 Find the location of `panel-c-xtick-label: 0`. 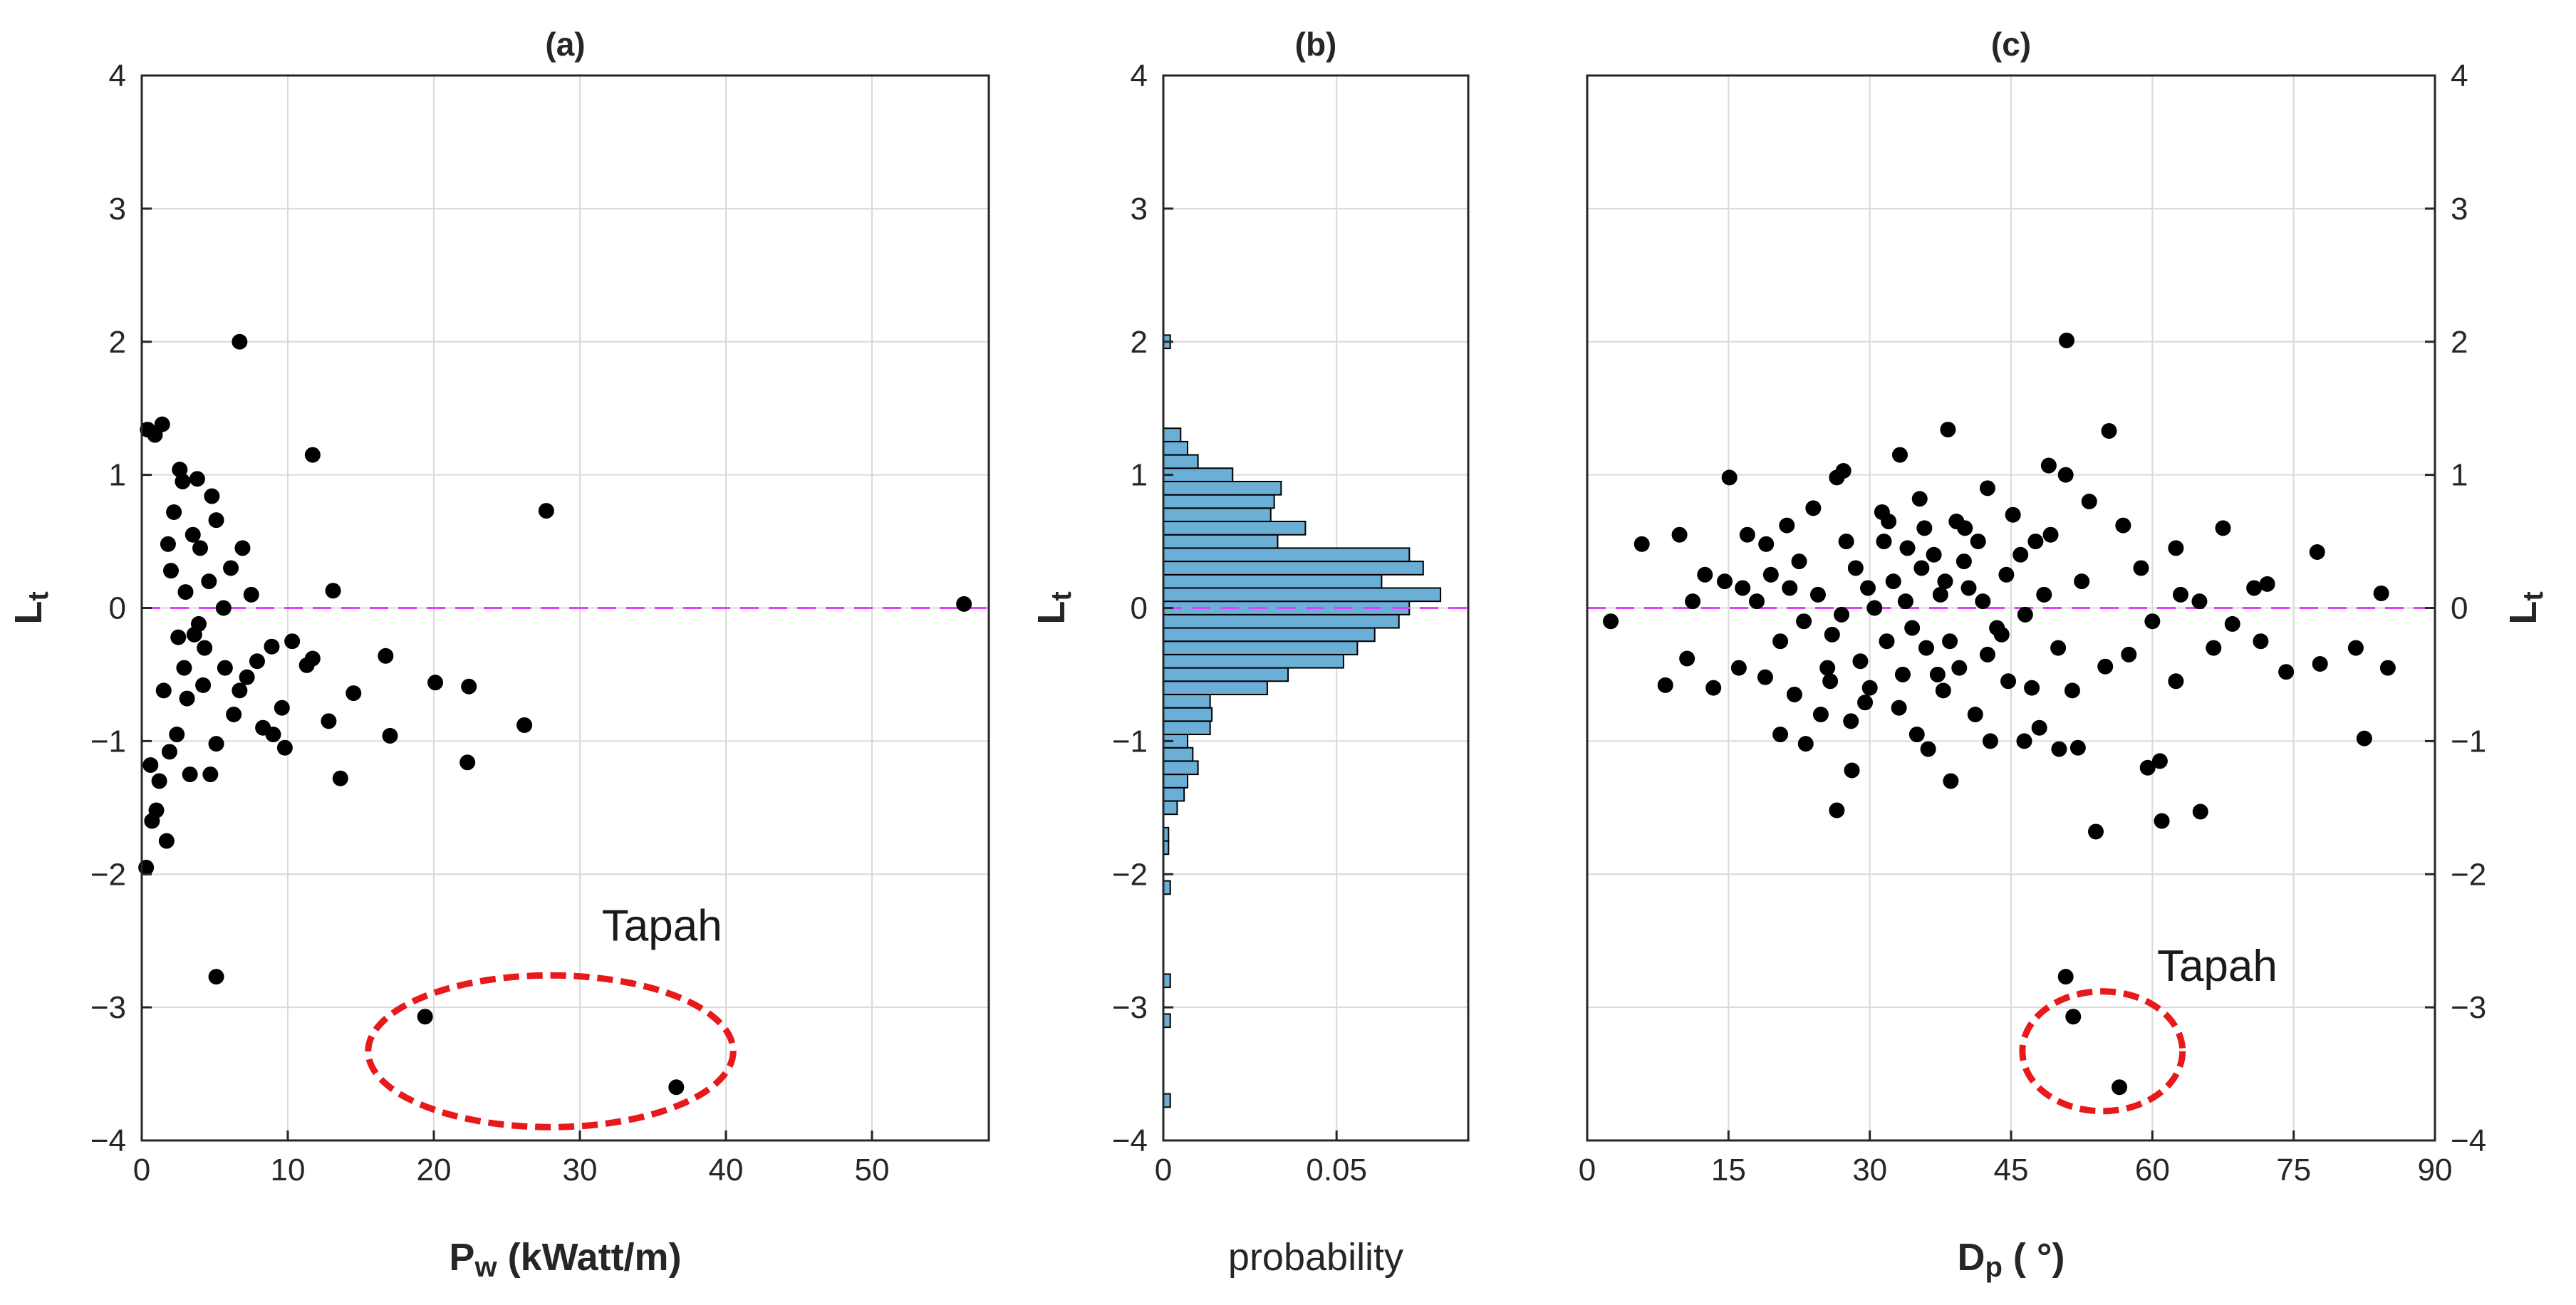

panel-c-xtick-label: 0 is located at coordinates (1587, 1170).